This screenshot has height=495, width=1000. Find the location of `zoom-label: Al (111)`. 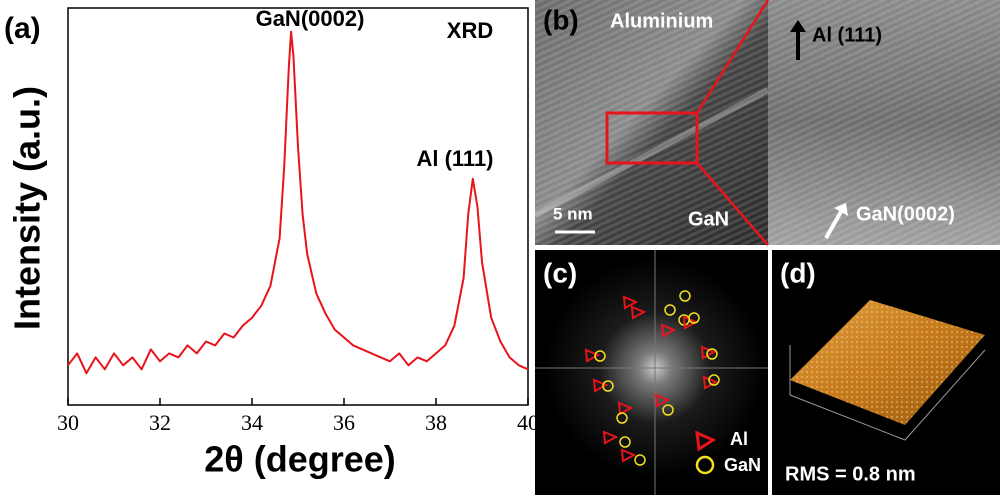

zoom-label: Al (111) is located at coordinates (847, 35).